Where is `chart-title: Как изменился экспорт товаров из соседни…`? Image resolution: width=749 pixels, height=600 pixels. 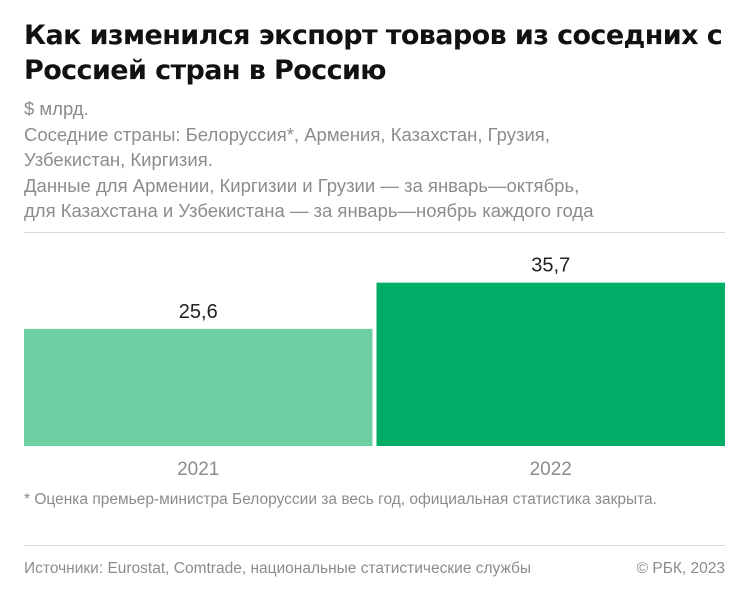
chart-title: Как изменился экспорт товаров из соседни… is located at coordinates (373, 53).